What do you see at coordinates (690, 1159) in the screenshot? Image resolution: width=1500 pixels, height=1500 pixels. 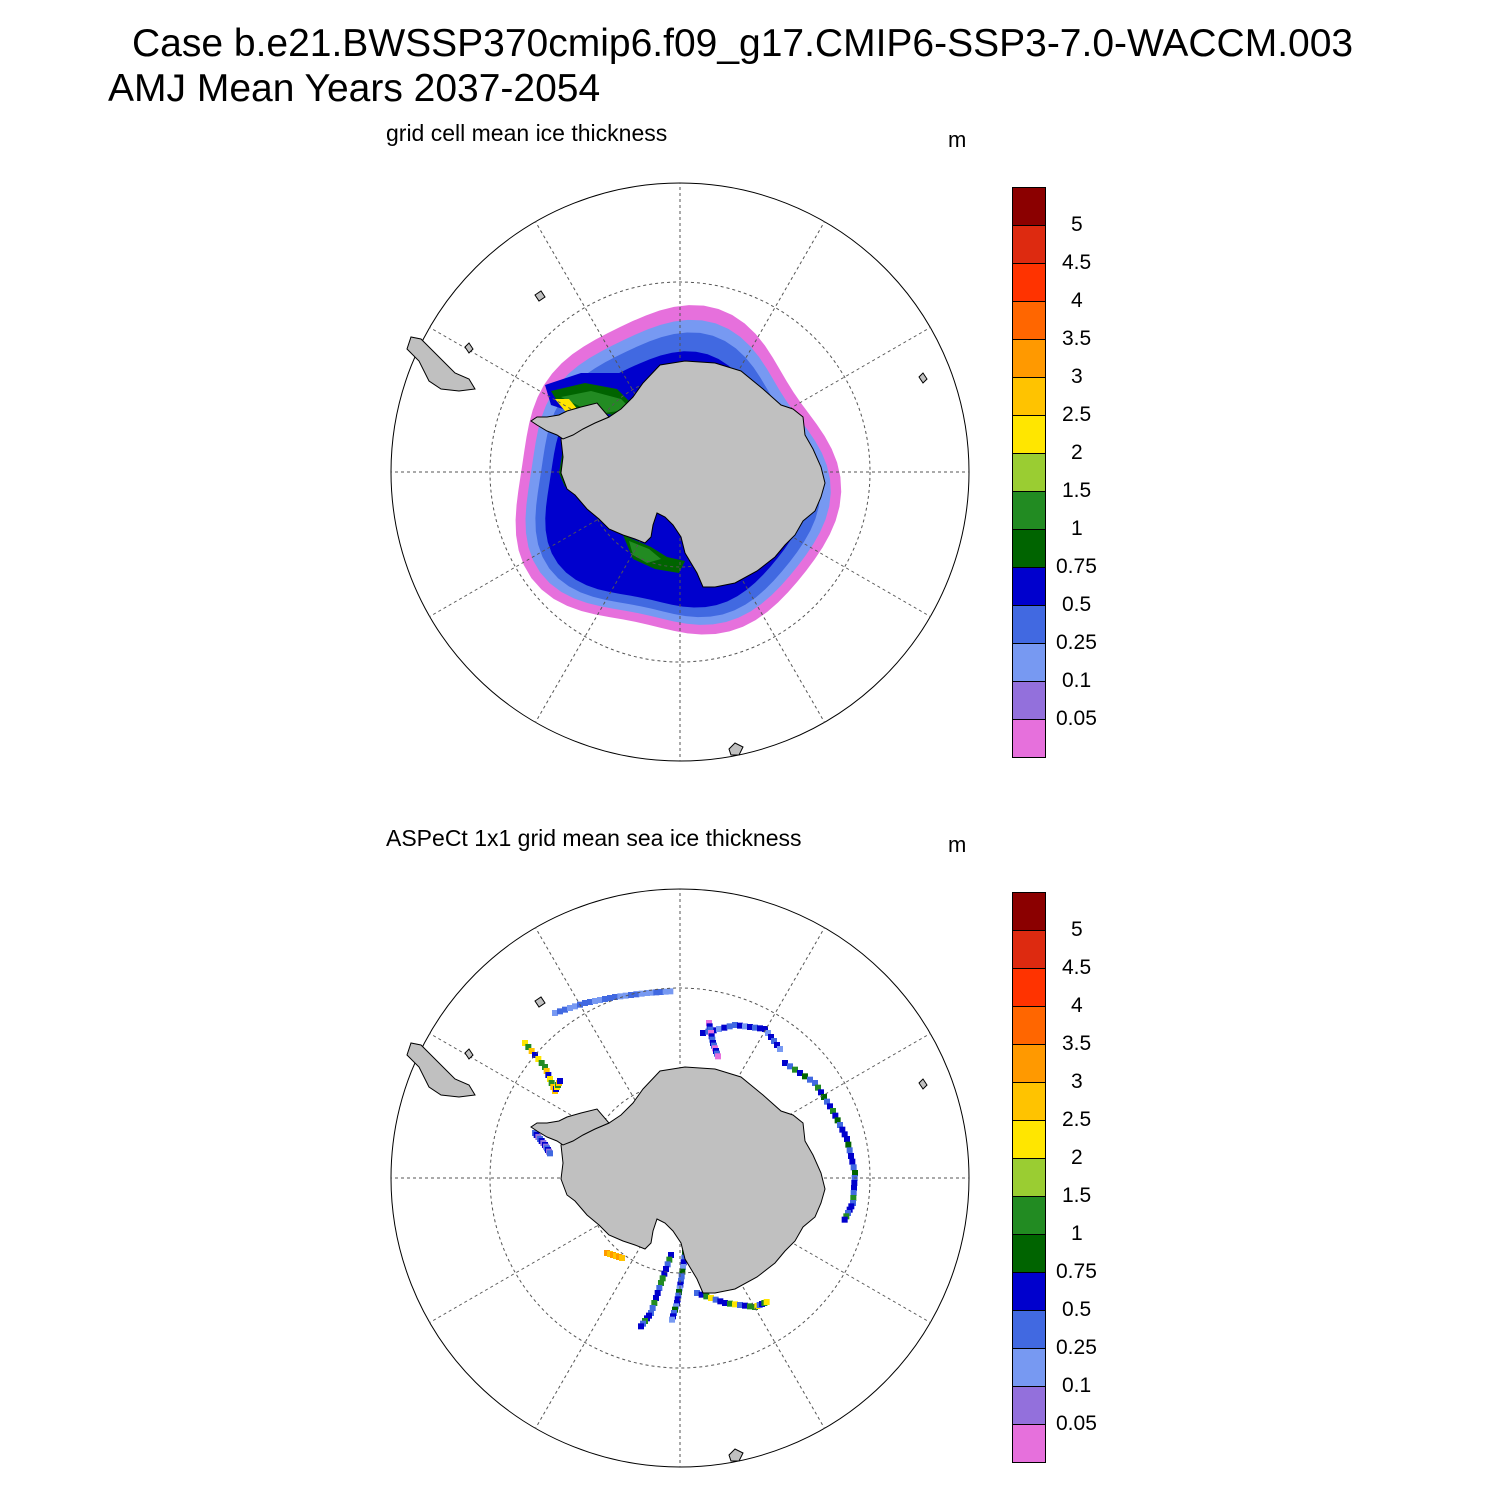 I see `observation-cells` at bounding box center [690, 1159].